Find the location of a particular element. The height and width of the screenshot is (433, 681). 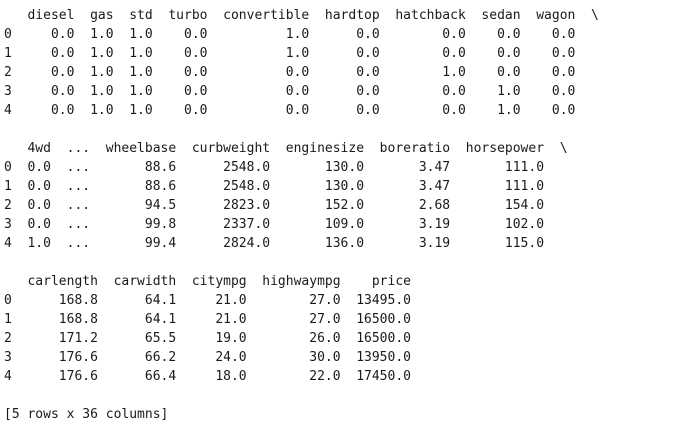

data-row-line: 1 168.8 64.1 21.0 27.0 16500.0 is located at coordinates (207, 319).